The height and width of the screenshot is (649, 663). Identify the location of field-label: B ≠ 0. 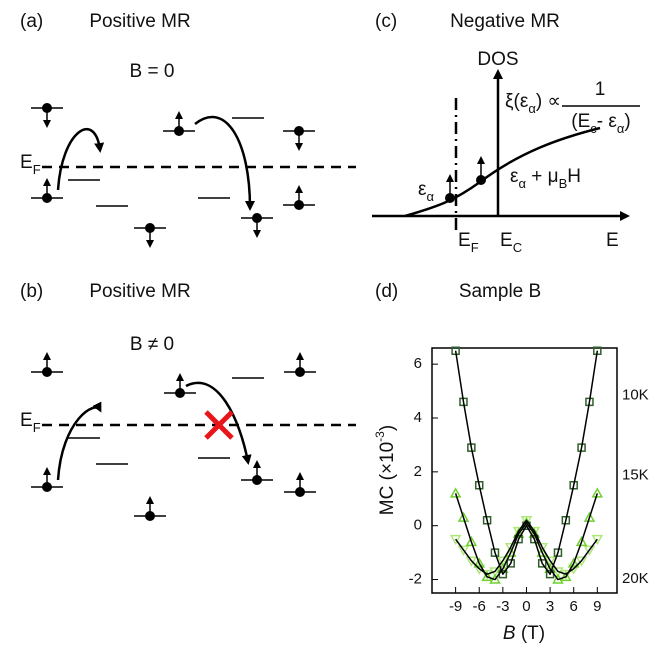
(152, 344).